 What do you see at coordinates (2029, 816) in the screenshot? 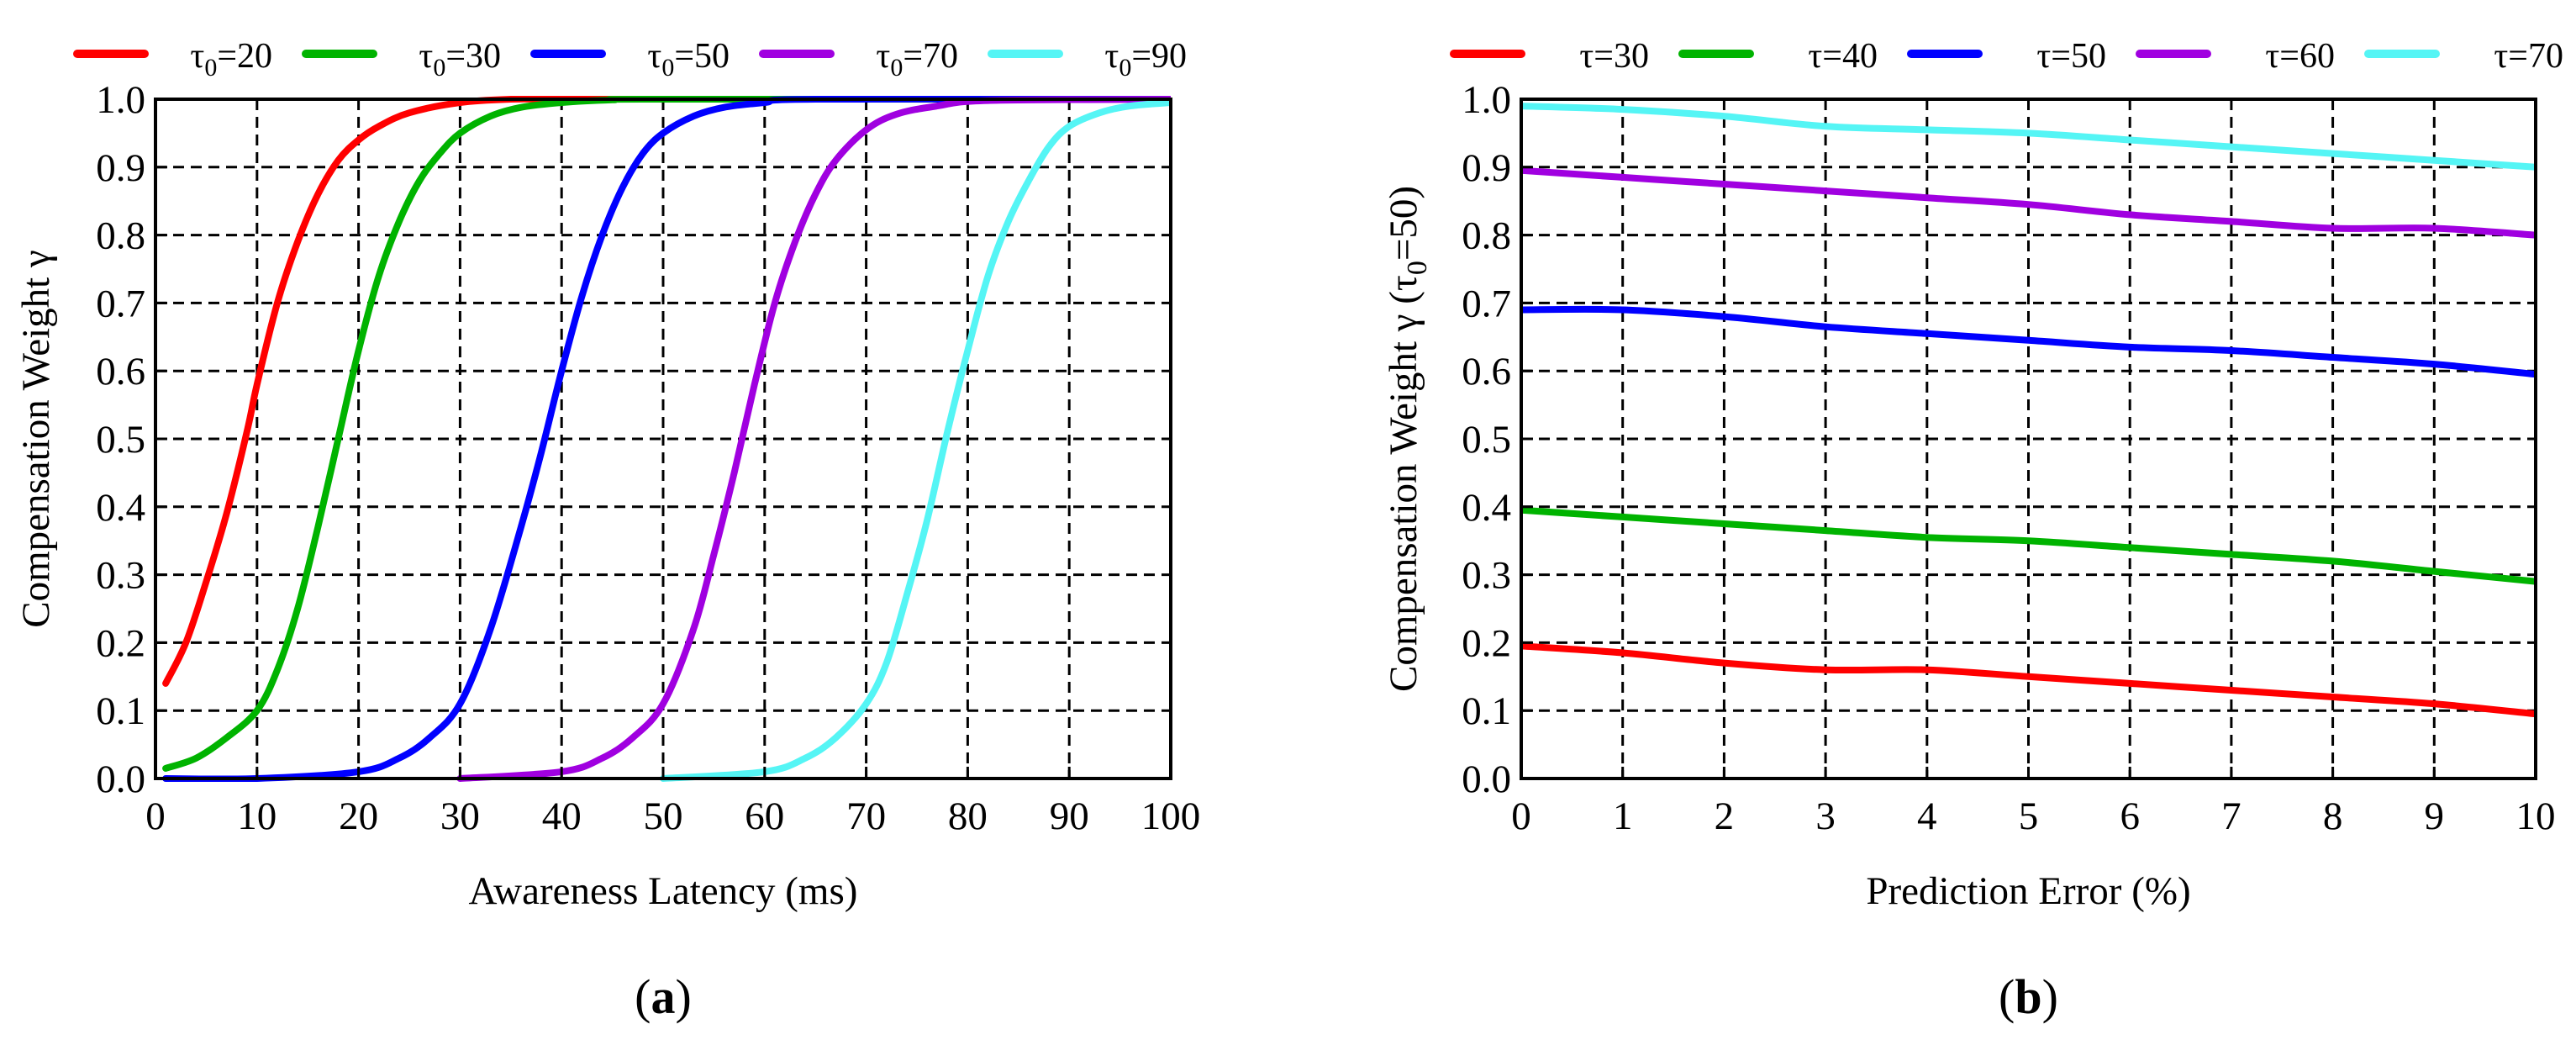
I see `x-tick-label: 5` at bounding box center [2029, 816].